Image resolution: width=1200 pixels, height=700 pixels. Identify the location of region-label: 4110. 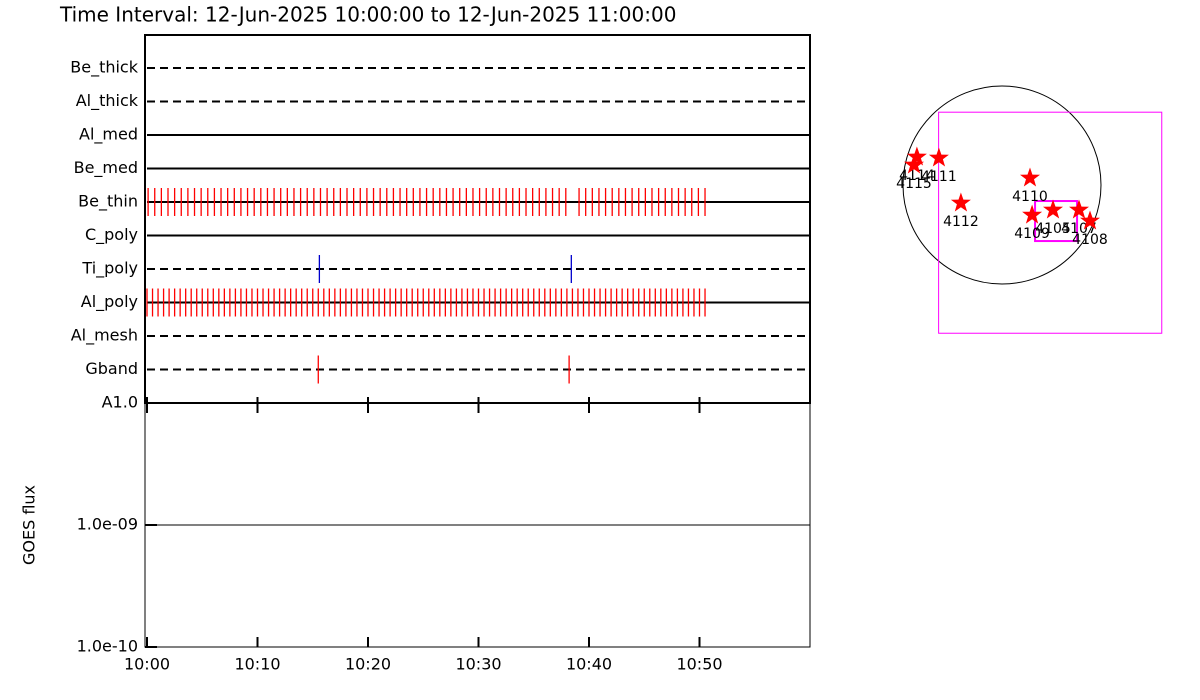
(1030, 197).